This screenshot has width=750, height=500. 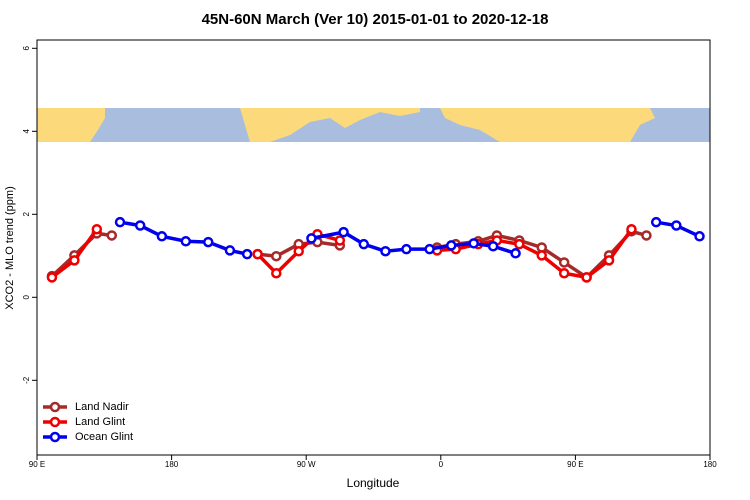 What do you see at coordinates (26, 214) in the screenshot?
I see `y-tick-label: 2` at bounding box center [26, 214].